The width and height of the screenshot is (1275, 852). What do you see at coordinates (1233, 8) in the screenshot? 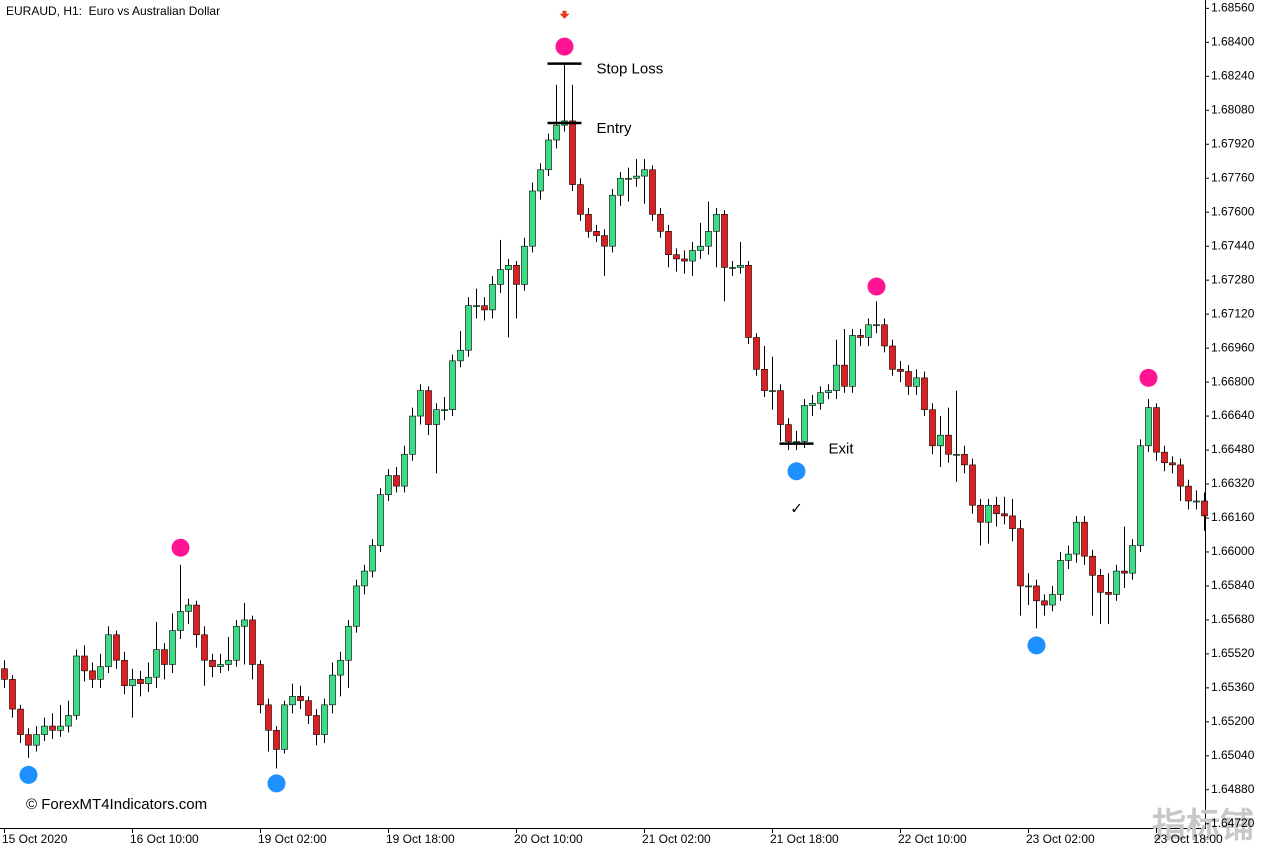
I see `y-tick-label: 1.68560` at bounding box center [1233, 8].